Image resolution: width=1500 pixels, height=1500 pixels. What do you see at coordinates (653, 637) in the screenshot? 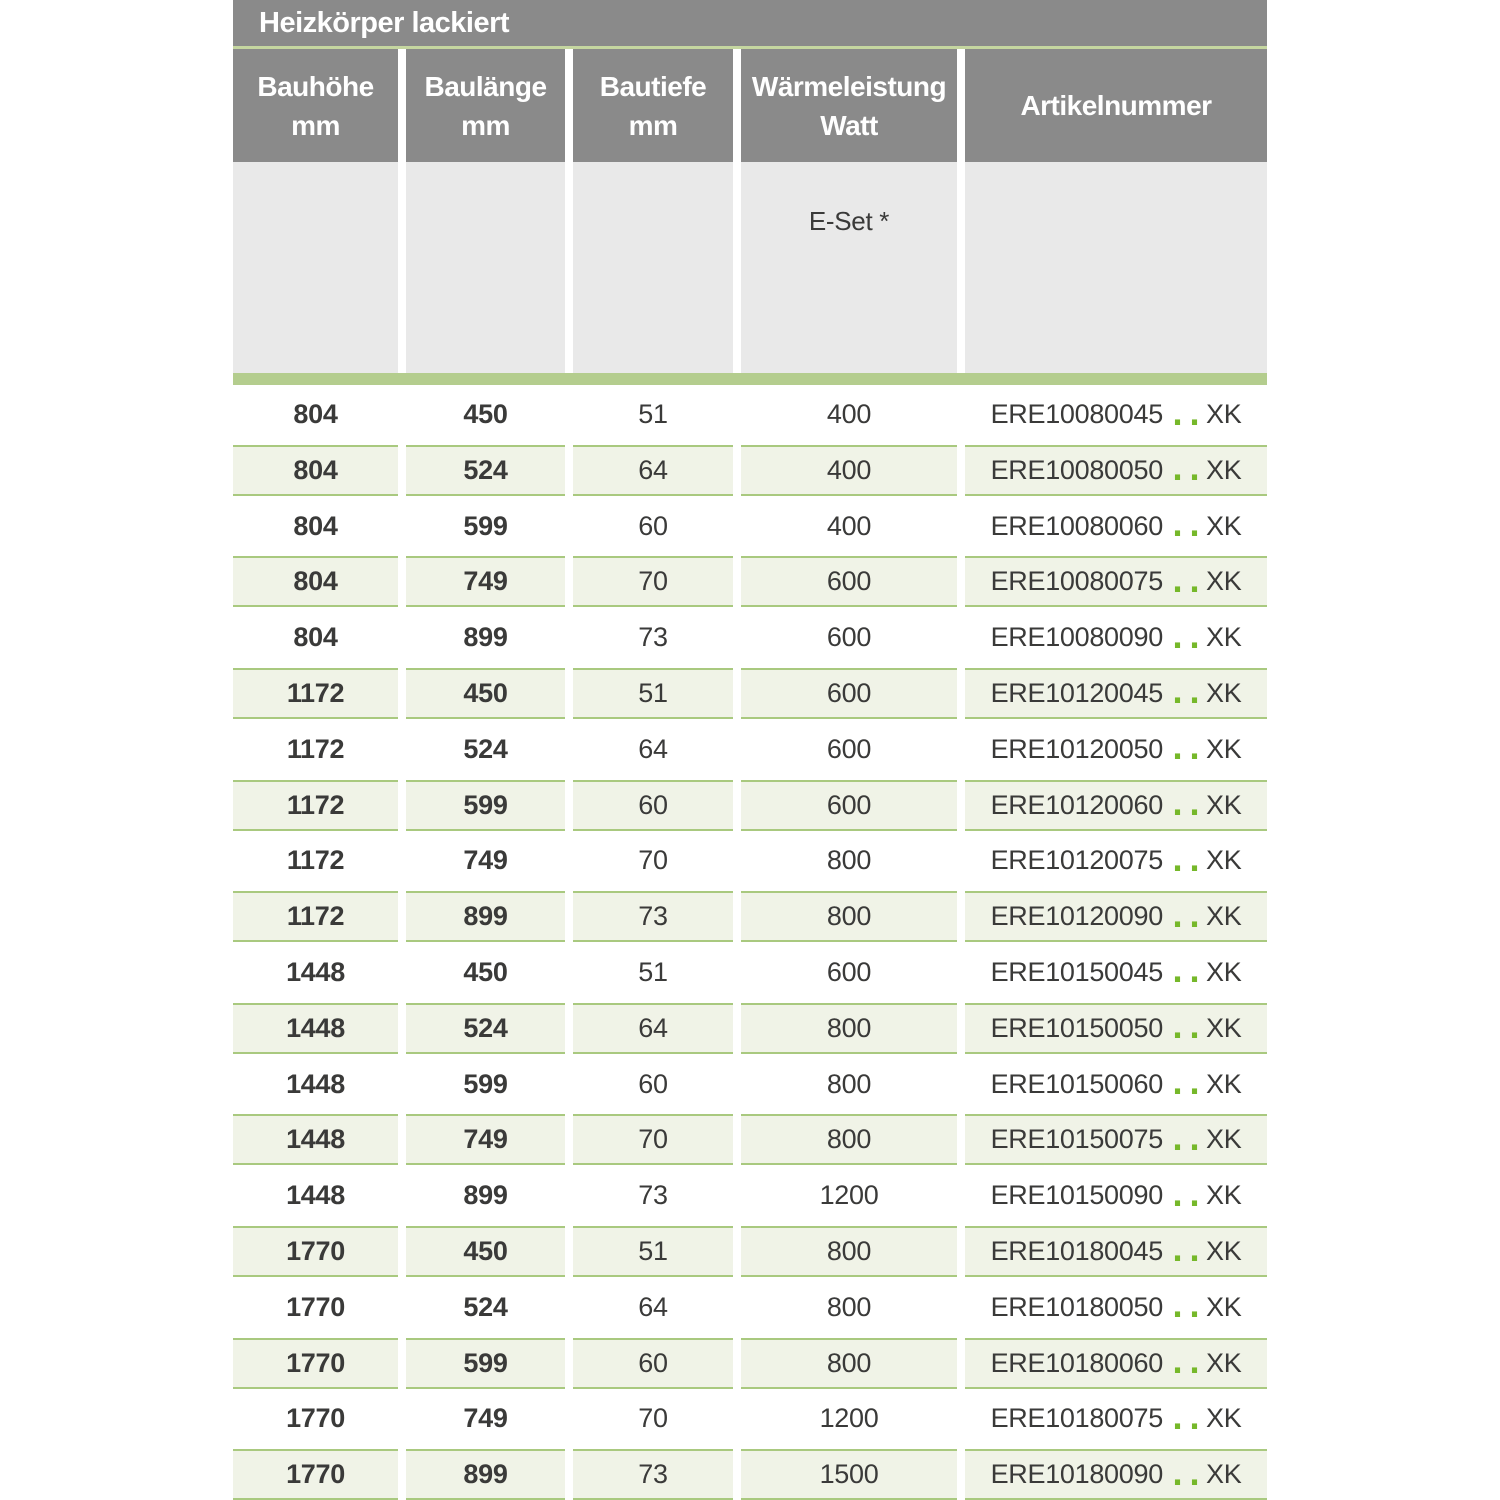
I see `cell-bautiefe: 73` at bounding box center [653, 637].